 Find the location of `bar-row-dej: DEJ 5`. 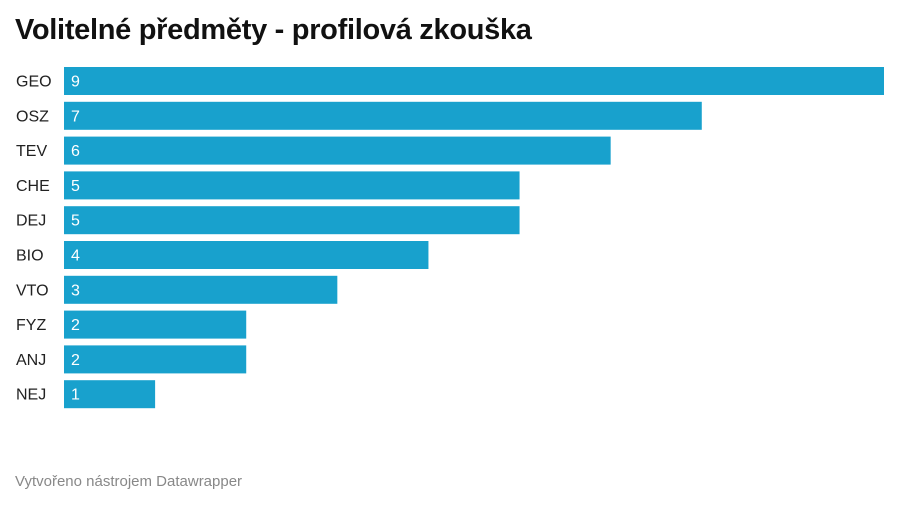

bar-row-dej: DEJ 5 is located at coordinates (268, 220).